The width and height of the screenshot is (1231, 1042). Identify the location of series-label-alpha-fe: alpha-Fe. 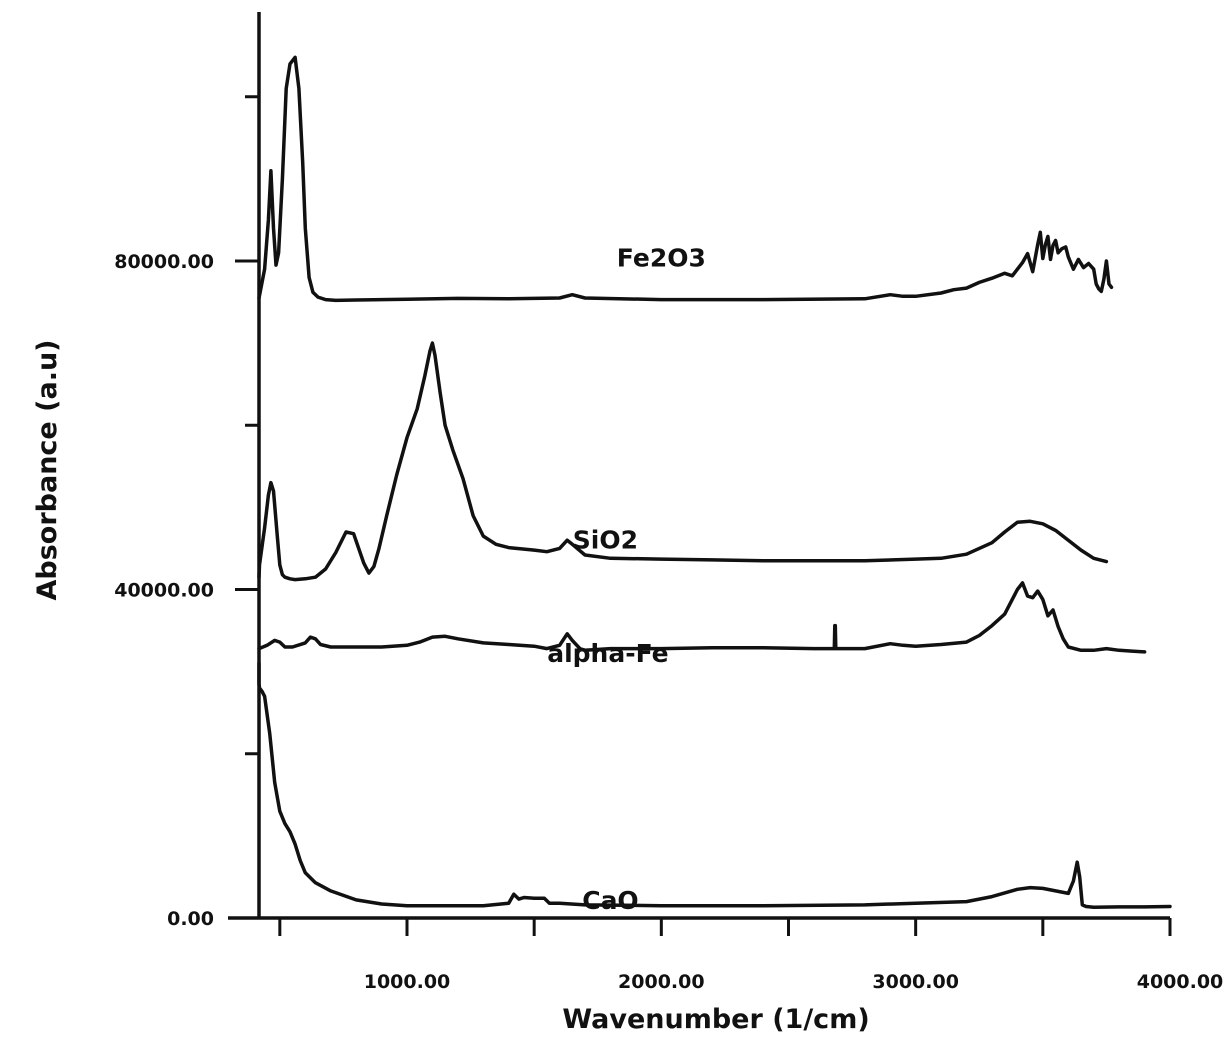
(607, 653).